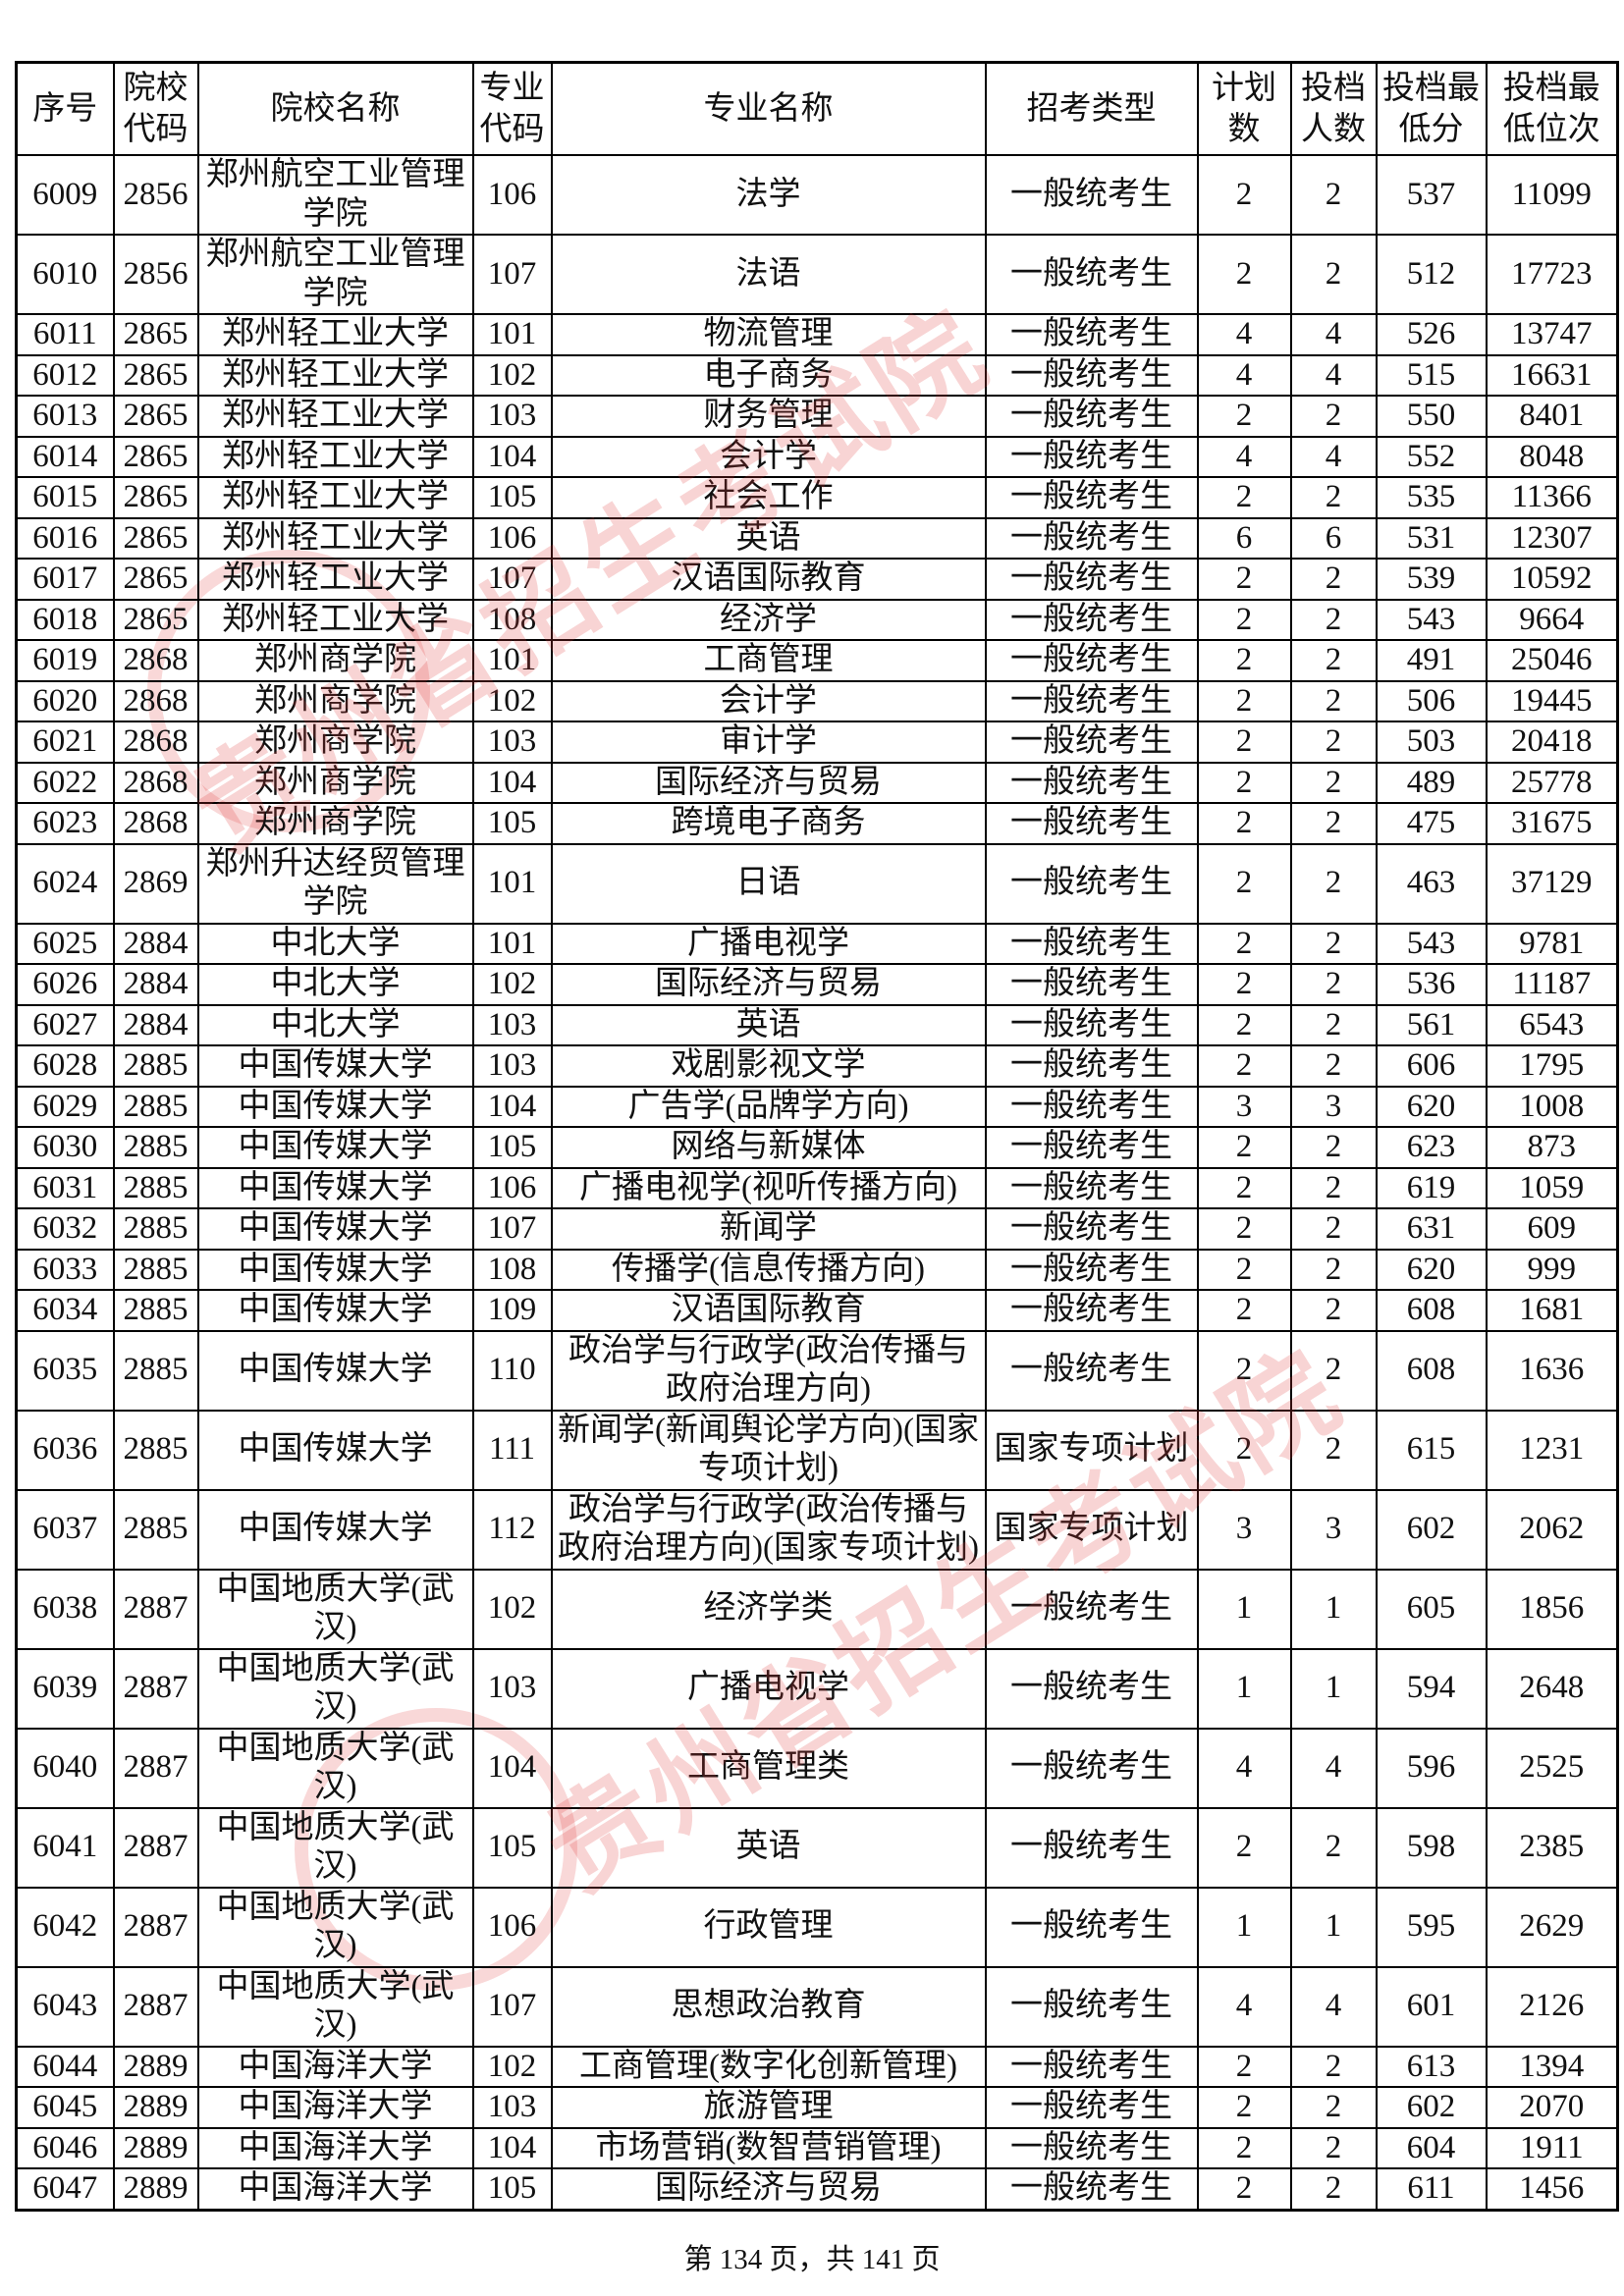 This screenshot has width=1624, height=2296. What do you see at coordinates (817, 985) in the screenshot?
I see `table-row: 6026 2884 中北大学 102 国际经济与贸易 一般统考生 2 2 536 11187` at bounding box center [817, 985].